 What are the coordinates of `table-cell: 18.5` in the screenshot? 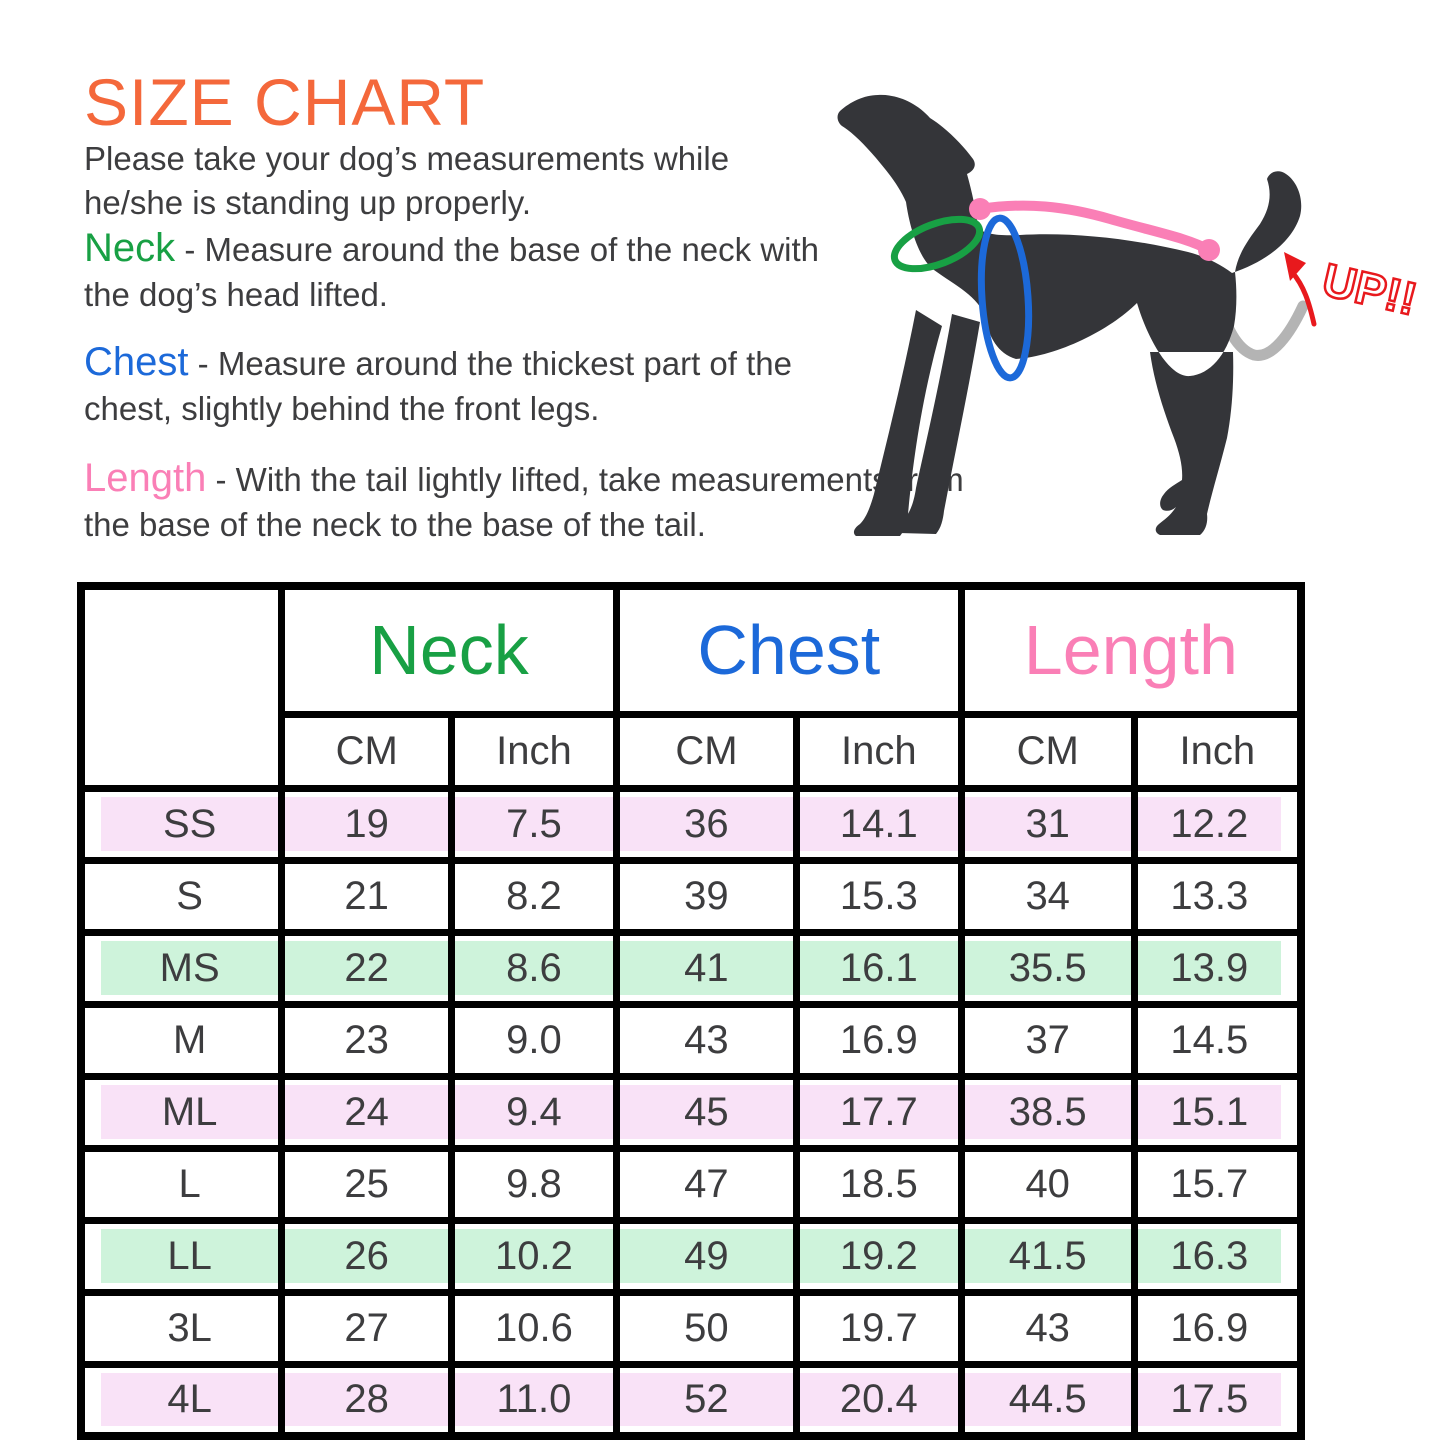 It's located at (879, 1184).